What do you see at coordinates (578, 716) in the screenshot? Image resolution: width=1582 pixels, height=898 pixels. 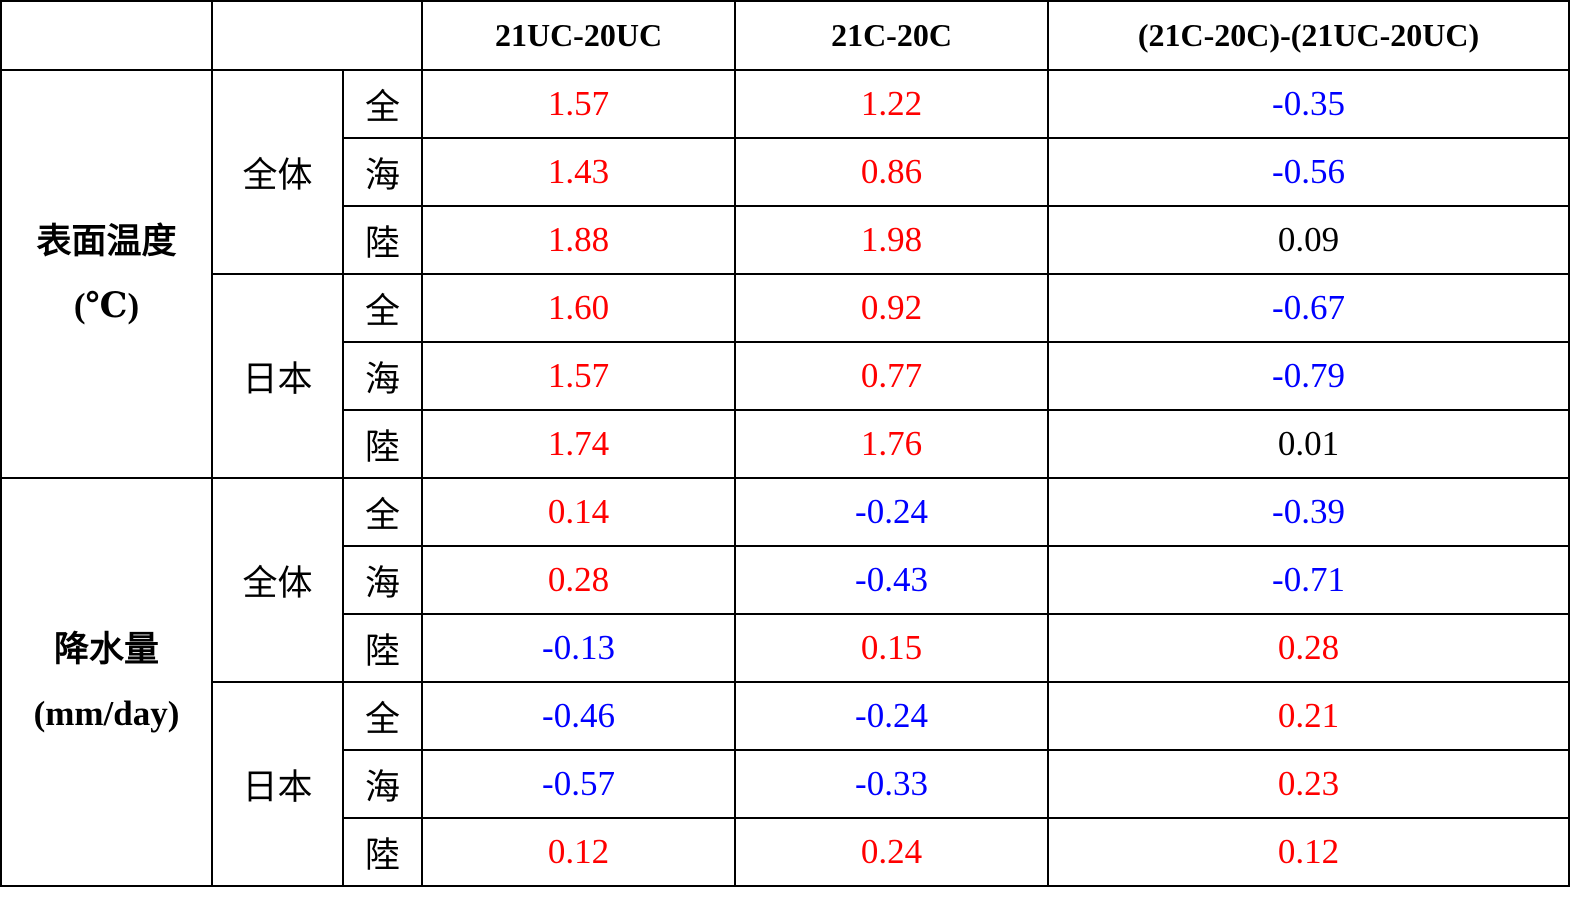 I see `value-cell: -0.46` at bounding box center [578, 716].